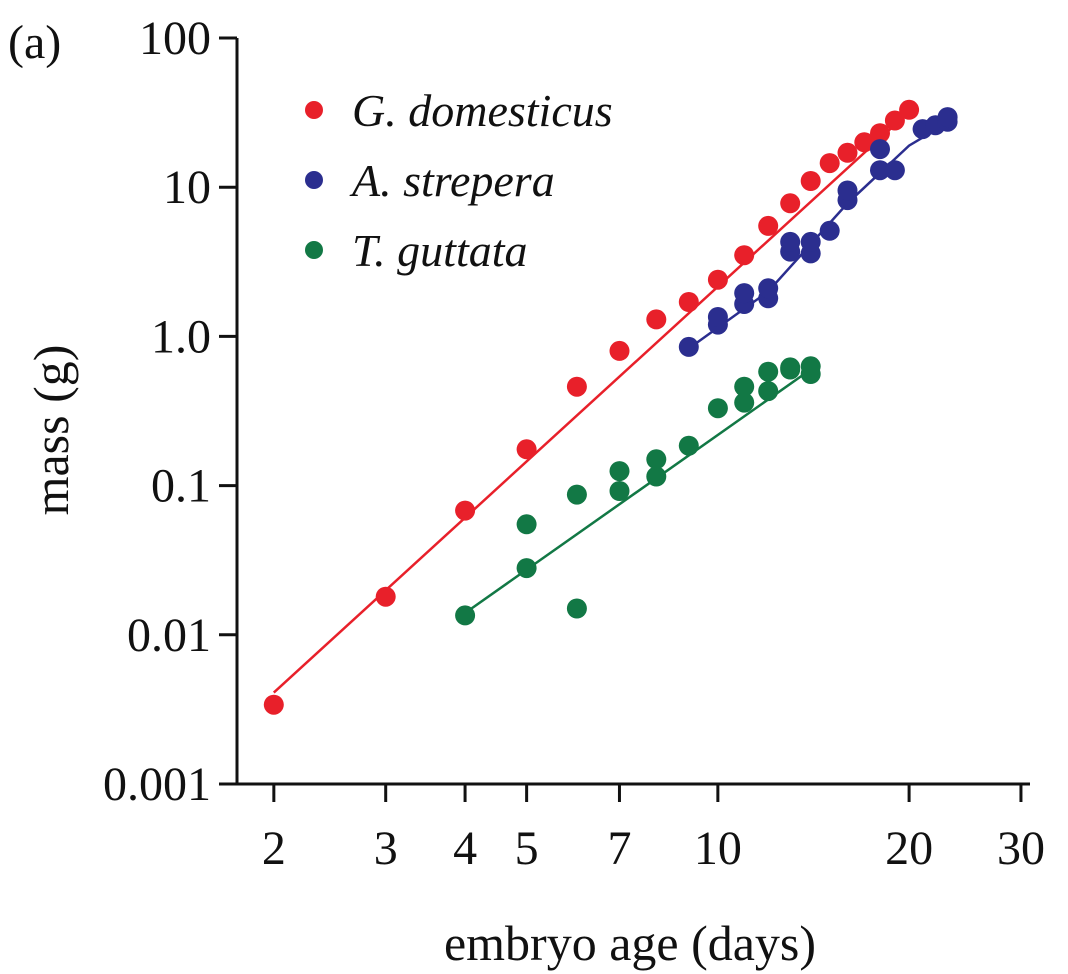 This screenshot has width=1068, height=974. I want to click on y-tick-label: 100, so click(175, 38).